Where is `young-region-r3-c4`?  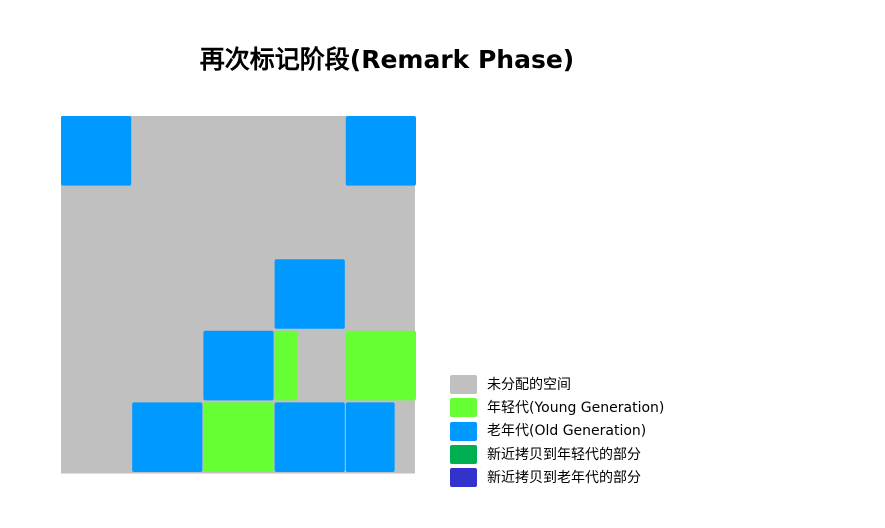 young-region-r3-c4 is located at coordinates (380, 365).